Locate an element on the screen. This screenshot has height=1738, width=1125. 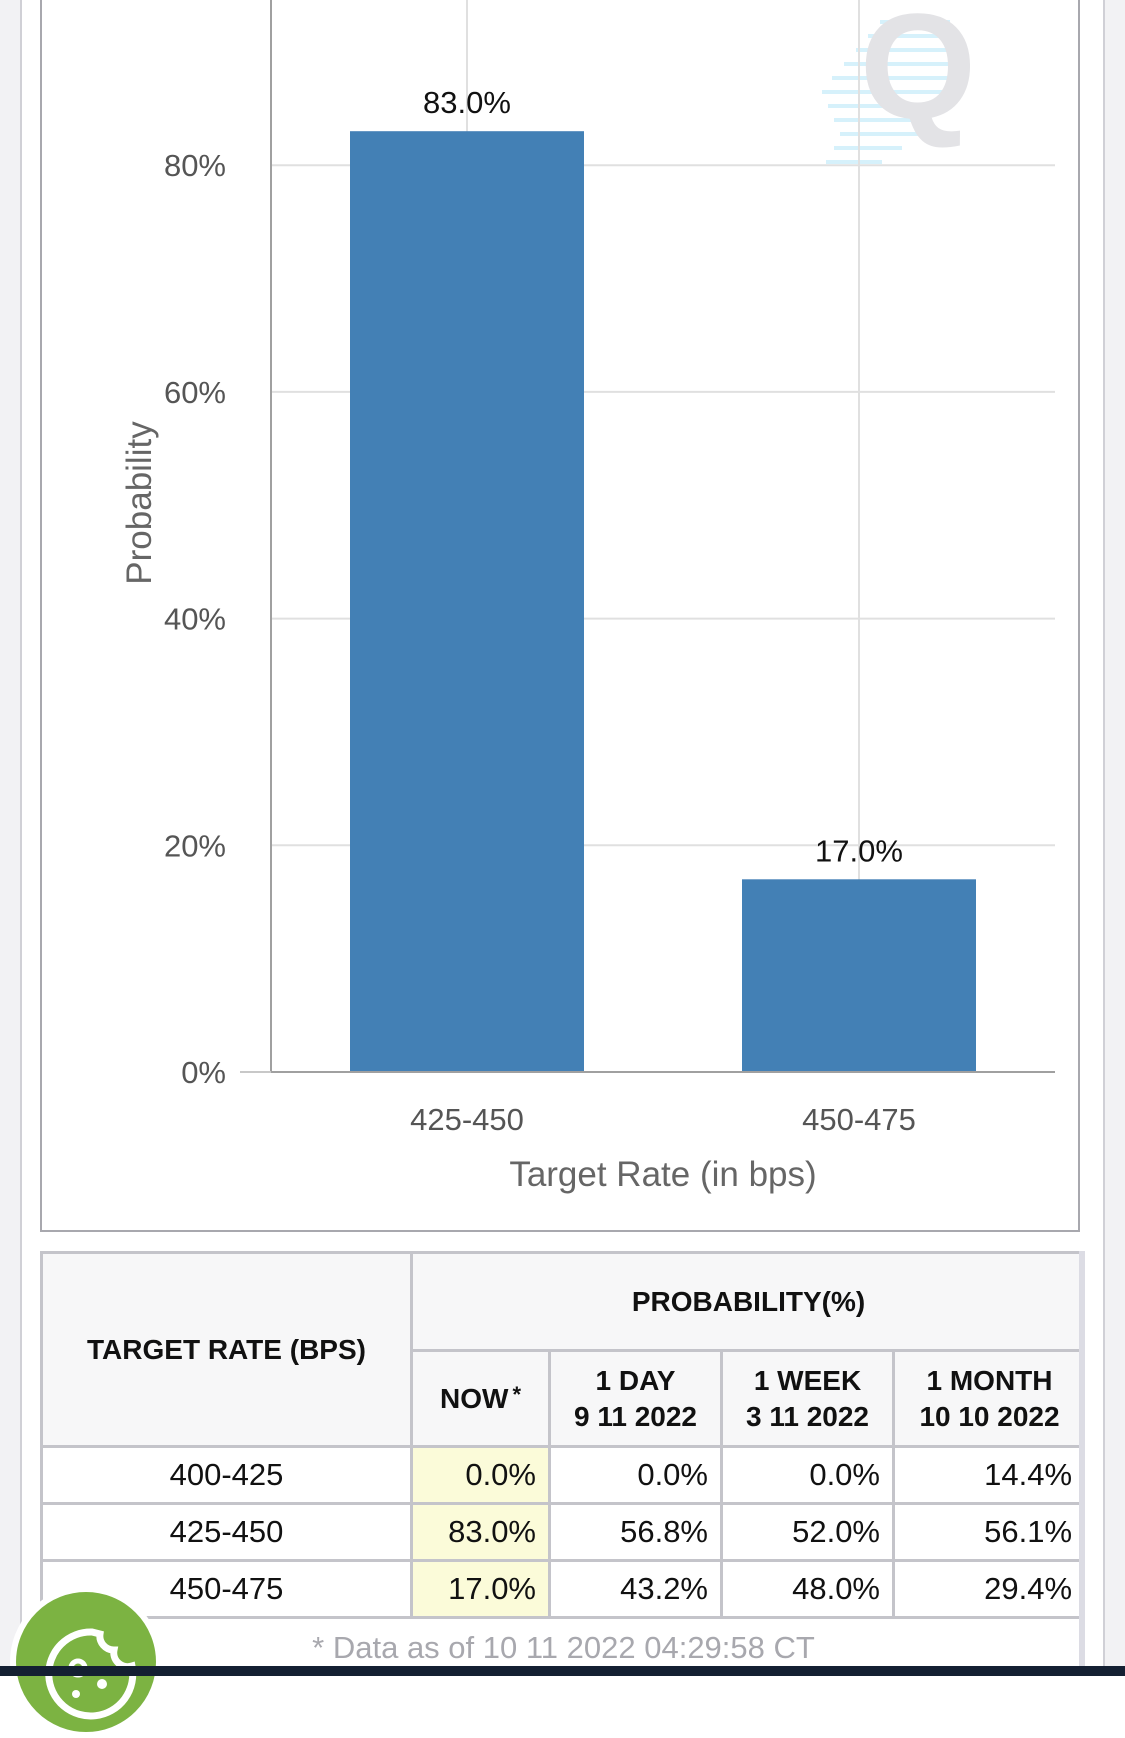
row-rate-cell: 400-425 is located at coordinates (226, 1475).